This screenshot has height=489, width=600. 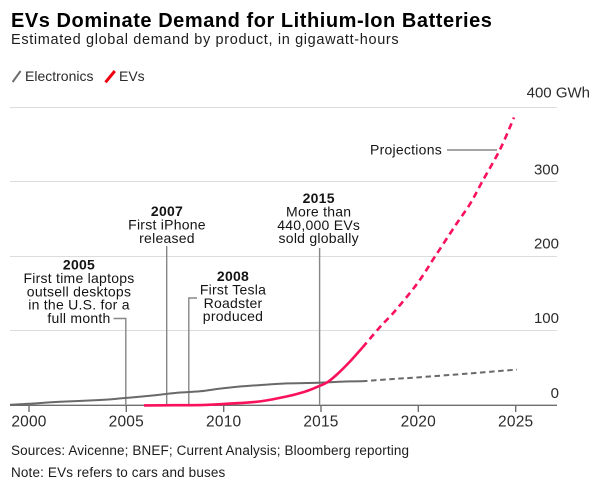 I want to click on svg-text: First Tesla, so click(x=233, y=290).